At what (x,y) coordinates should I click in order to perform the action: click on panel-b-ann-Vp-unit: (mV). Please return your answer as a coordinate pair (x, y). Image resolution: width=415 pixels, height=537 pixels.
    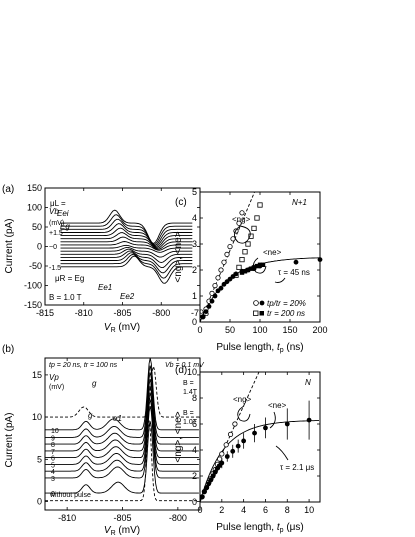
    Looking at the image, I should click on (56, 387).